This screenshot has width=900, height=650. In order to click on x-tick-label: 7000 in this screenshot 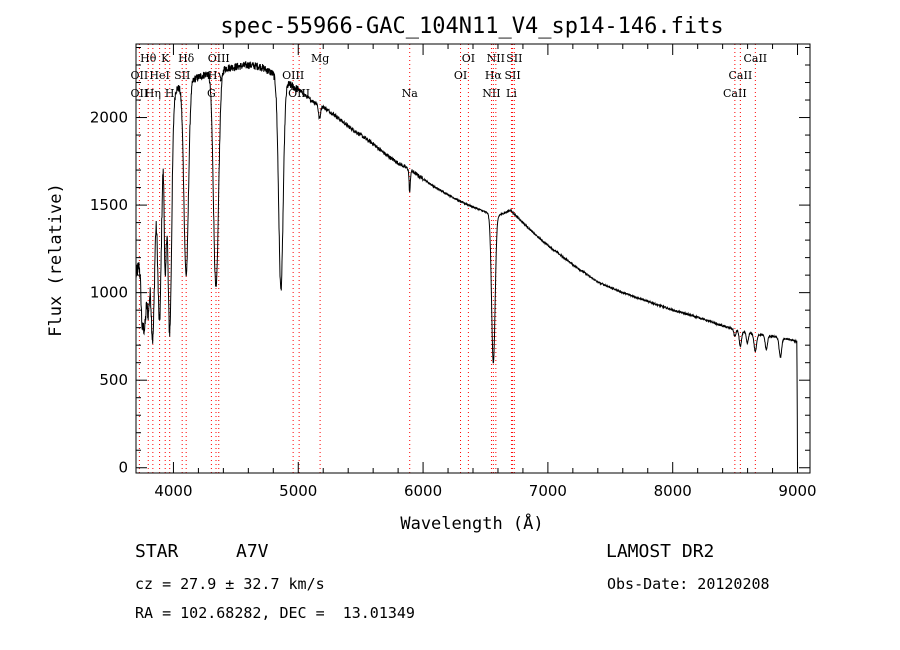, I will do `click(548, 491)`.